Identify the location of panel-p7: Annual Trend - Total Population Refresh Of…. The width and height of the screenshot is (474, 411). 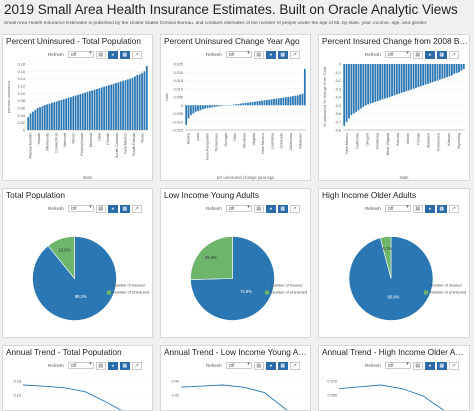
(77, 378).